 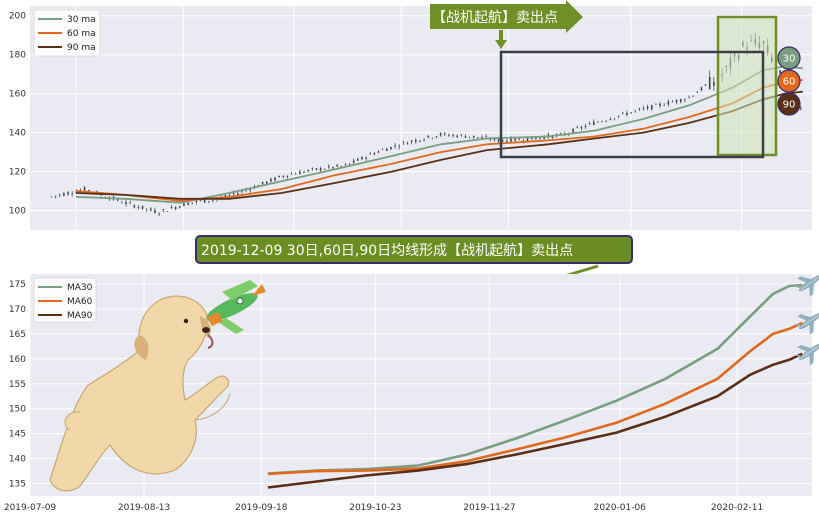 I want to click on y-tick-label: 180, so click(x=17, y=56).